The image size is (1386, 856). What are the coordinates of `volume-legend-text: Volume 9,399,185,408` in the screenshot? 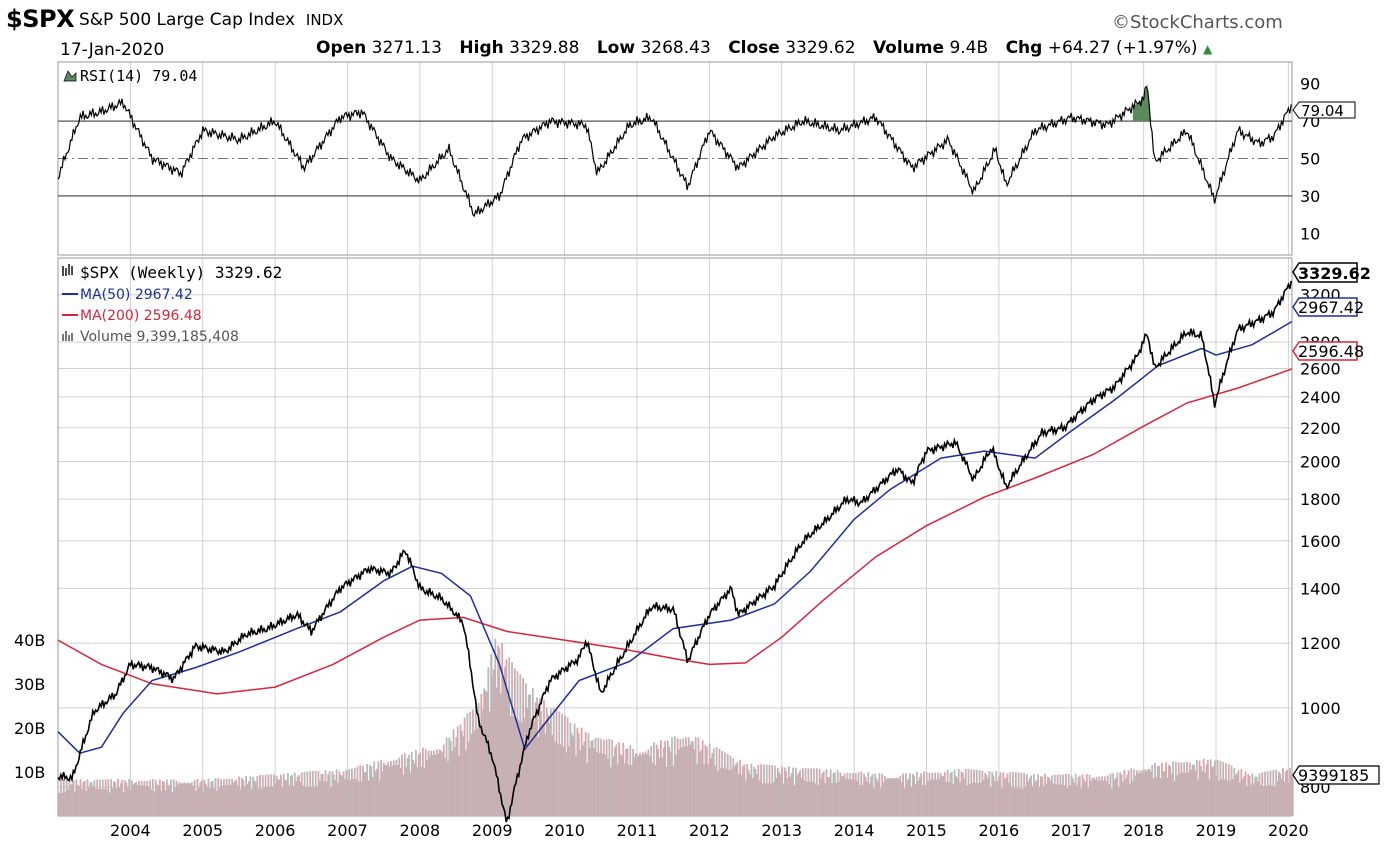 It's located at (159, 337).